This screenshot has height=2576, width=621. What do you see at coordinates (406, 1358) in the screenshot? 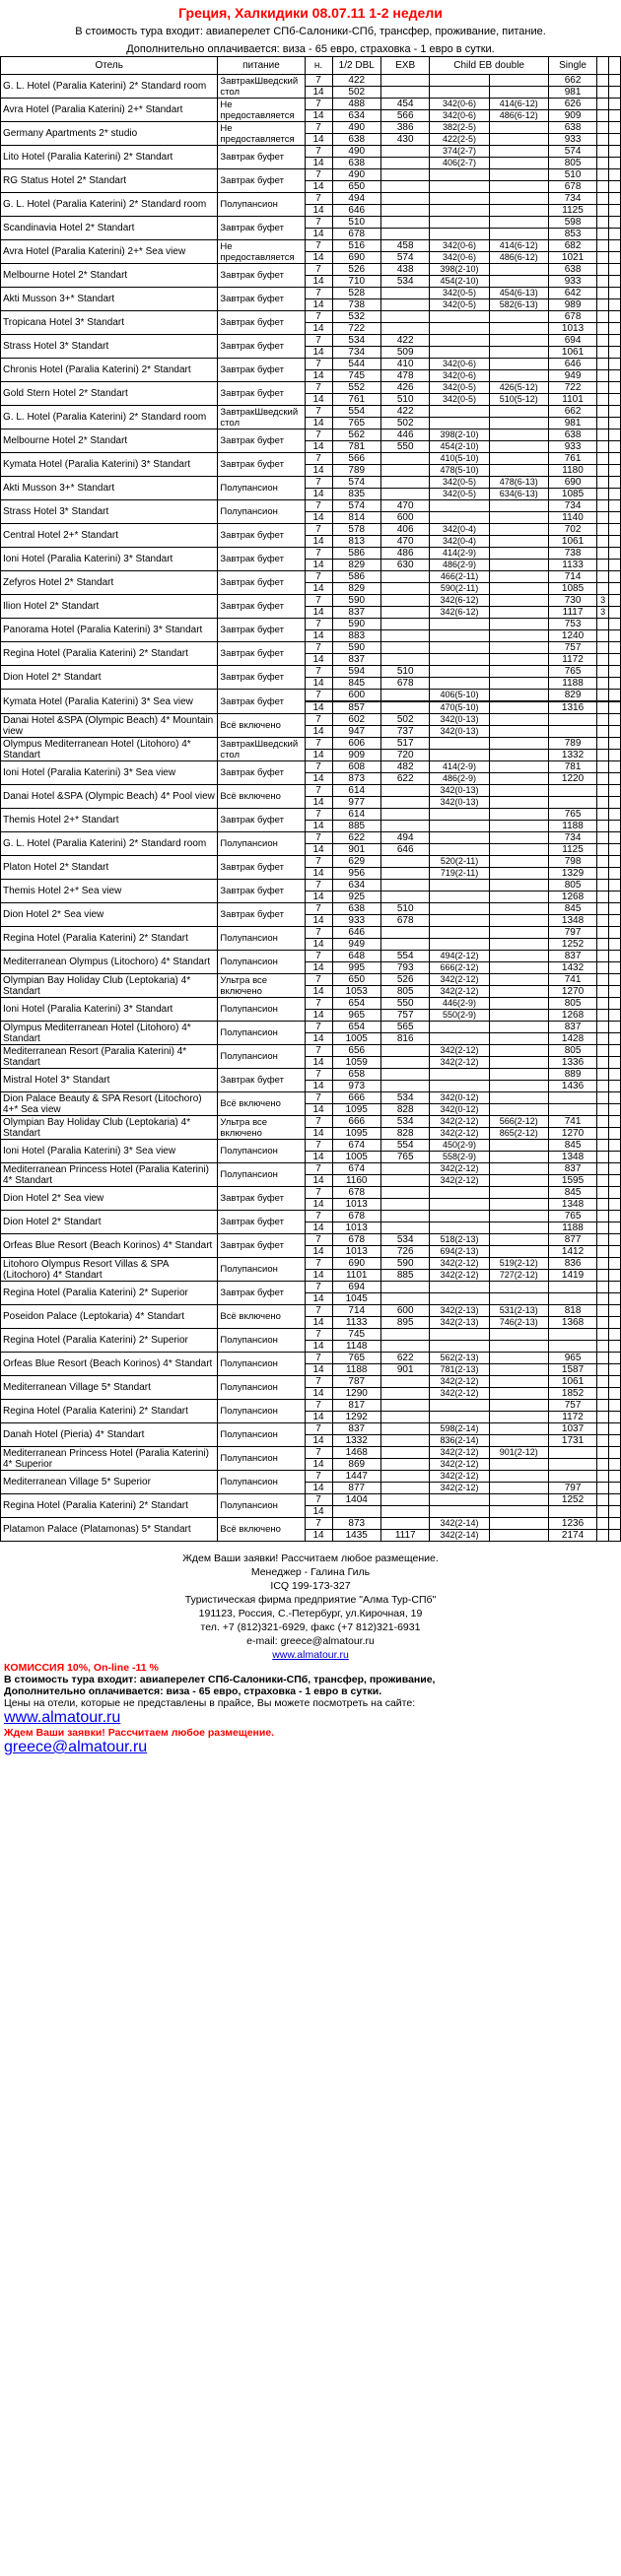
I see `exb-price: 622` at bounding box center [406, 1358].